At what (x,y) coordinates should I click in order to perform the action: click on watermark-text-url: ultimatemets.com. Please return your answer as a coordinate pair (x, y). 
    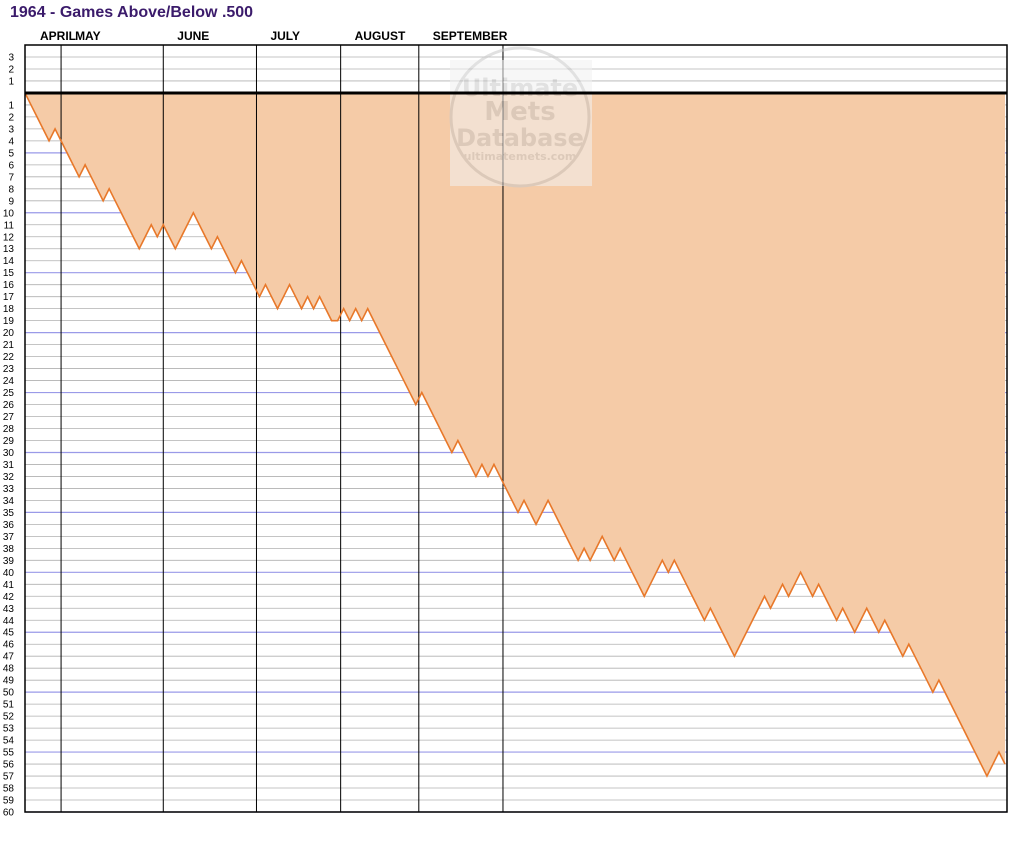
    Looking at the image, I should click on (520, 156).